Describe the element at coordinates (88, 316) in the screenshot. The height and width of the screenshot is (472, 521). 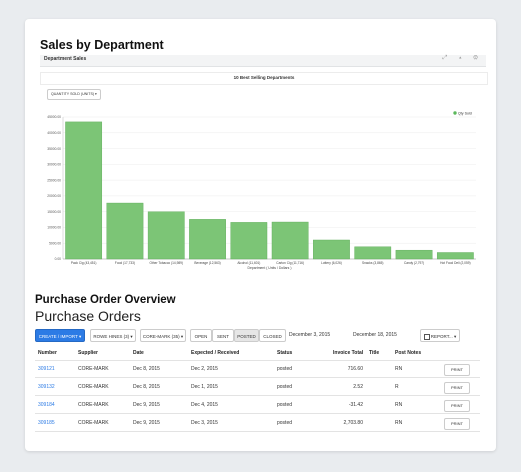
I see `po-subheading: Purchase Orders` at that location.